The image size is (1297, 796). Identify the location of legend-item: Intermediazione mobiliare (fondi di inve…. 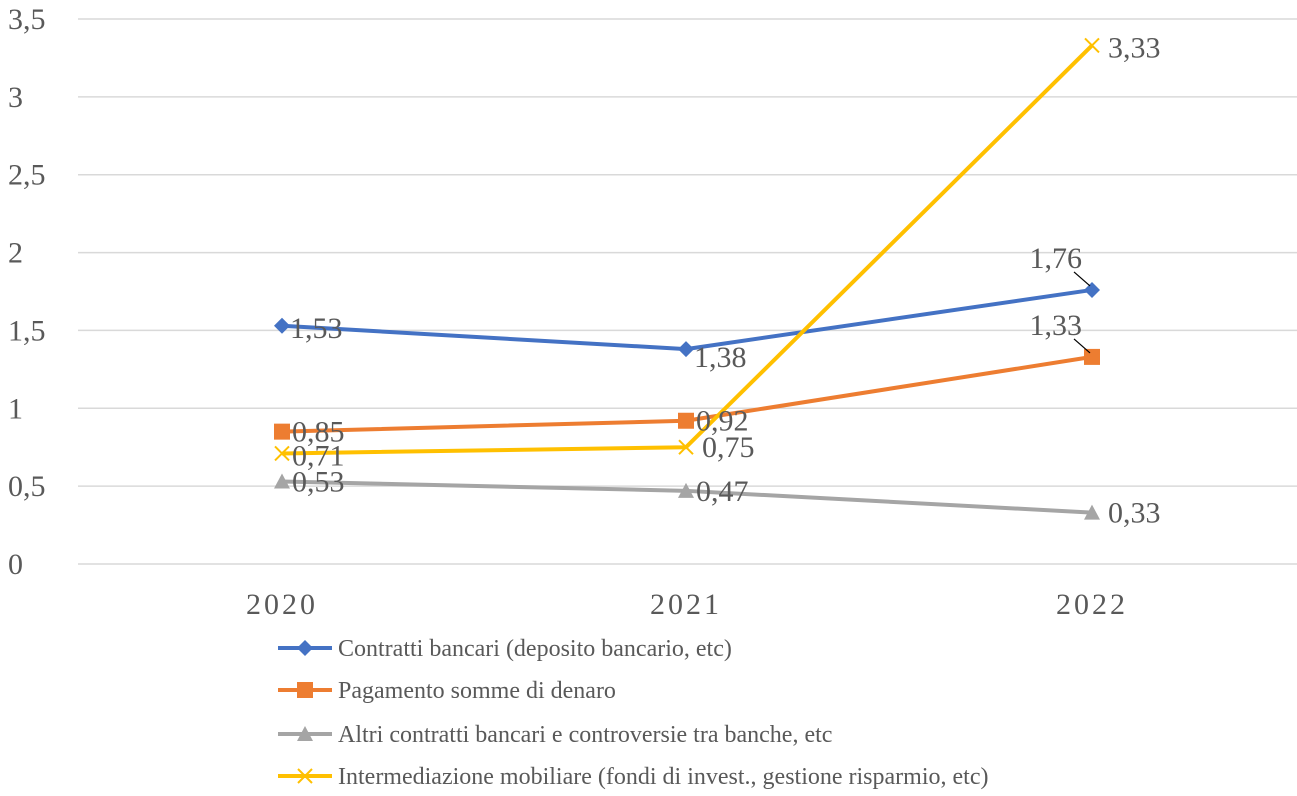
(633, 777).